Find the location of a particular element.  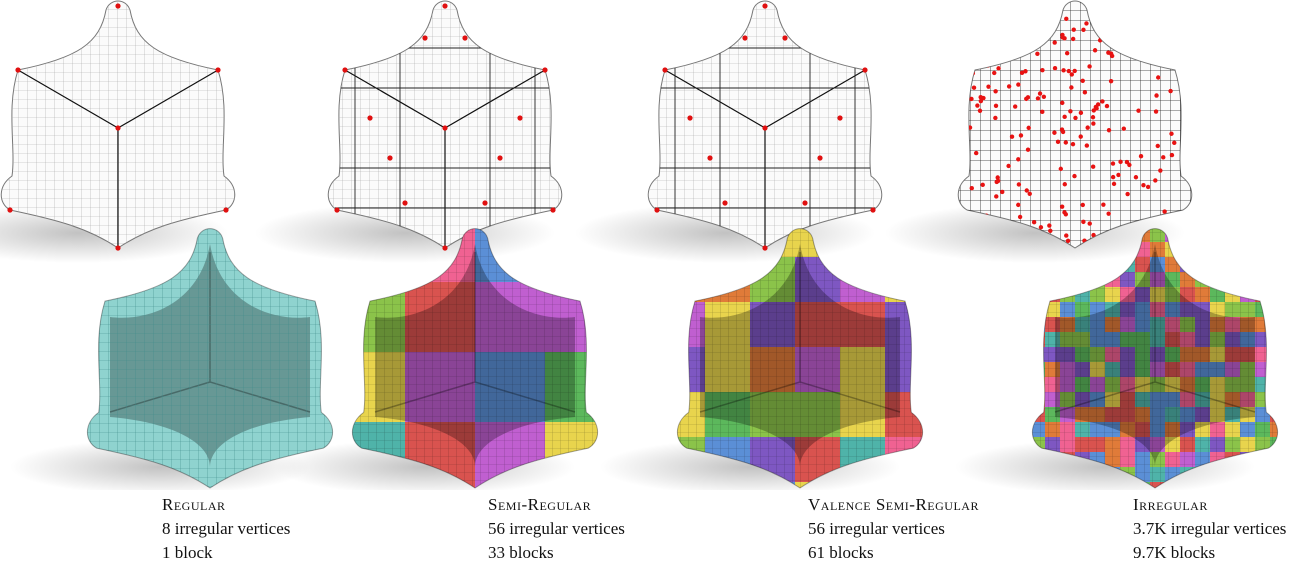

caption-title: Semi-Regular is located at coordinates (540, 504).